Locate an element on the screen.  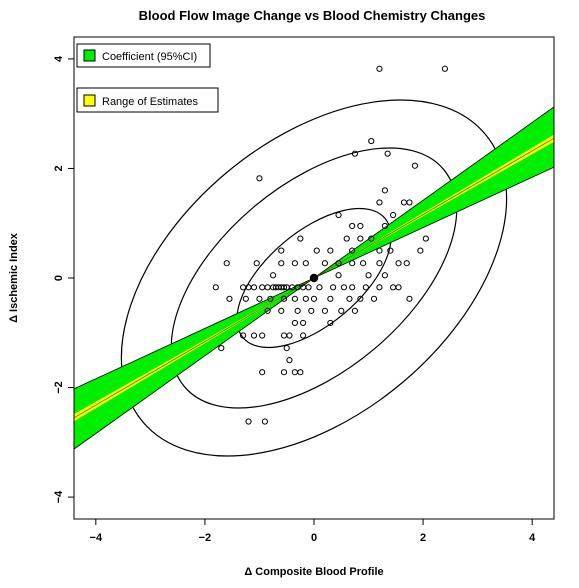
legend-swatch-yellow is located at coordinates (89, 100).